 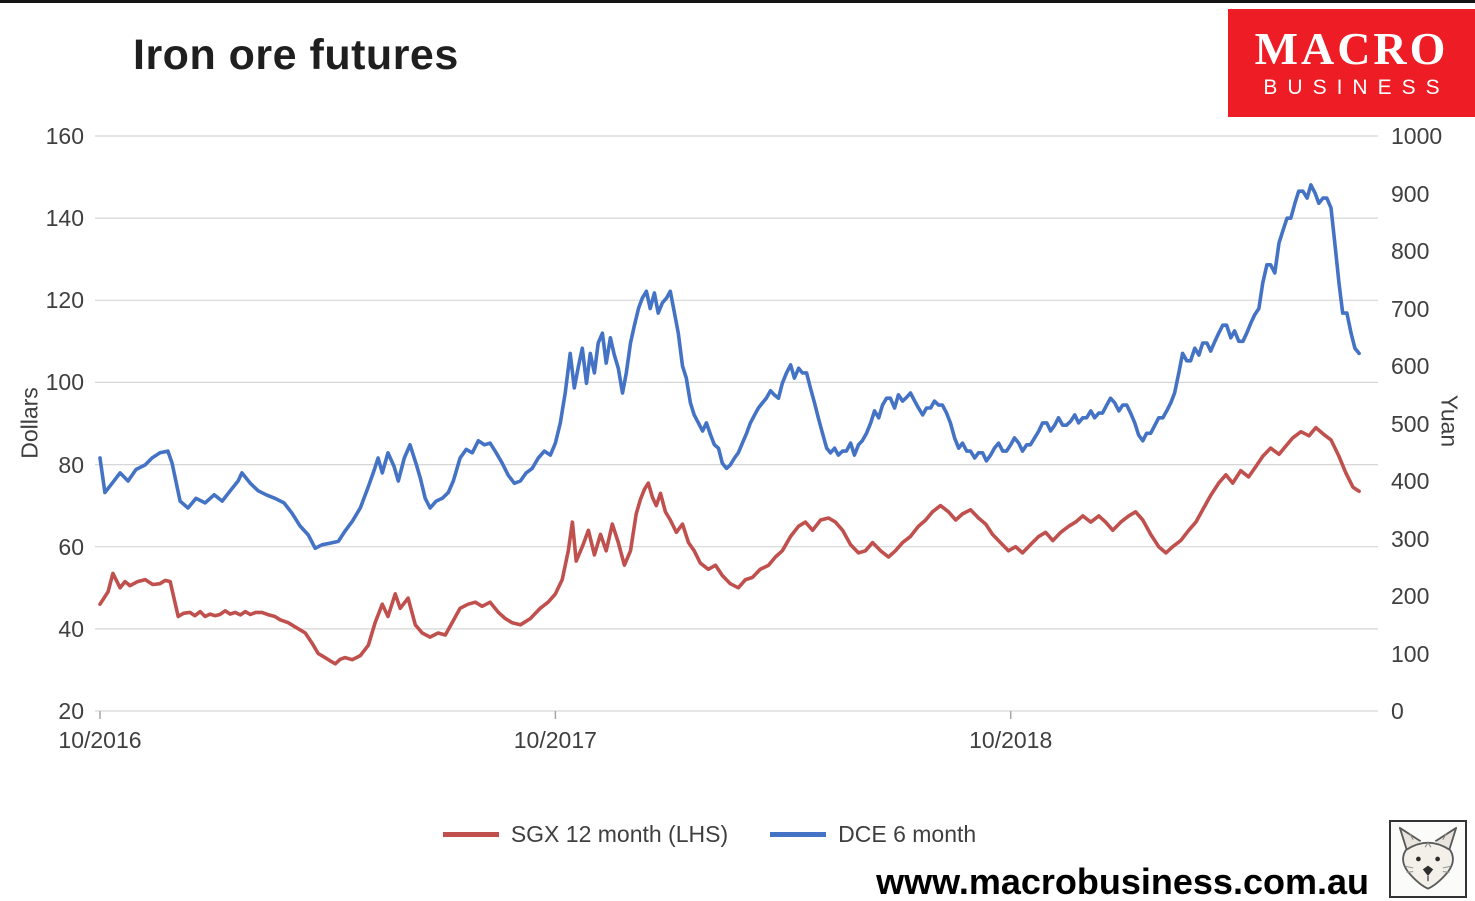 I want to click on y-left-tick-label: 80, so click(x=71, y=464).